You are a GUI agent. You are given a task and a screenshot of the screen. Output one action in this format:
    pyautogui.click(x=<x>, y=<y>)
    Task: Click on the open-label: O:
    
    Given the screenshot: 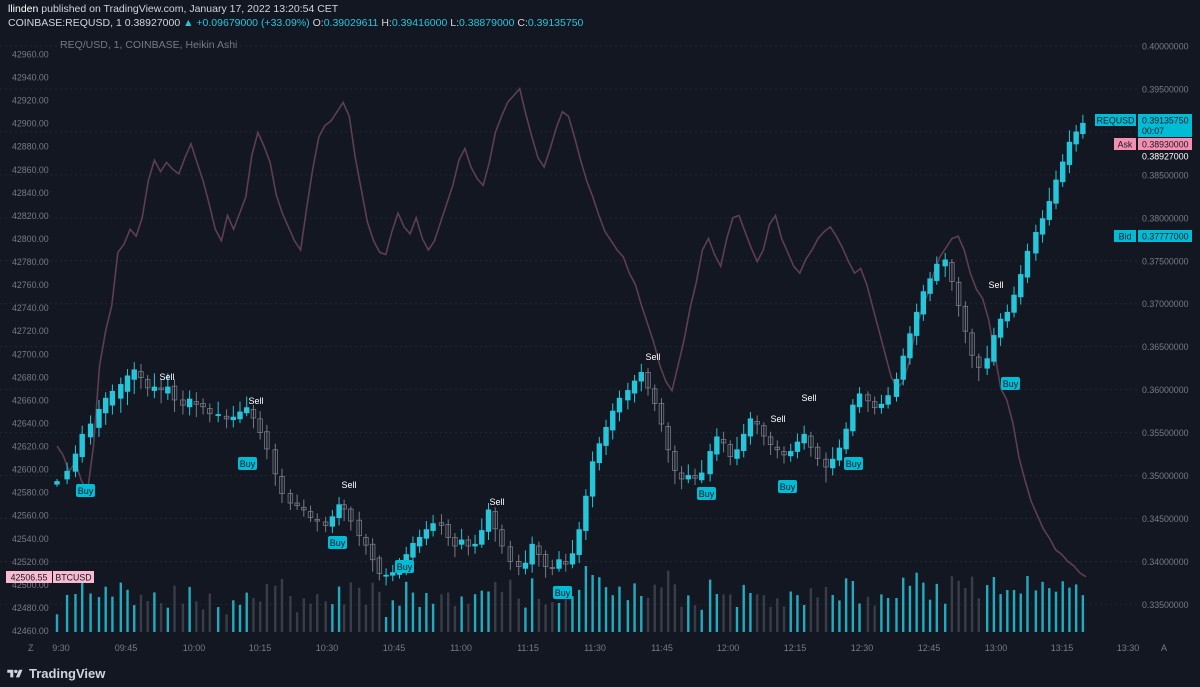 What is the action you would take?
    pyautogui.click(x=318, y=23)
    